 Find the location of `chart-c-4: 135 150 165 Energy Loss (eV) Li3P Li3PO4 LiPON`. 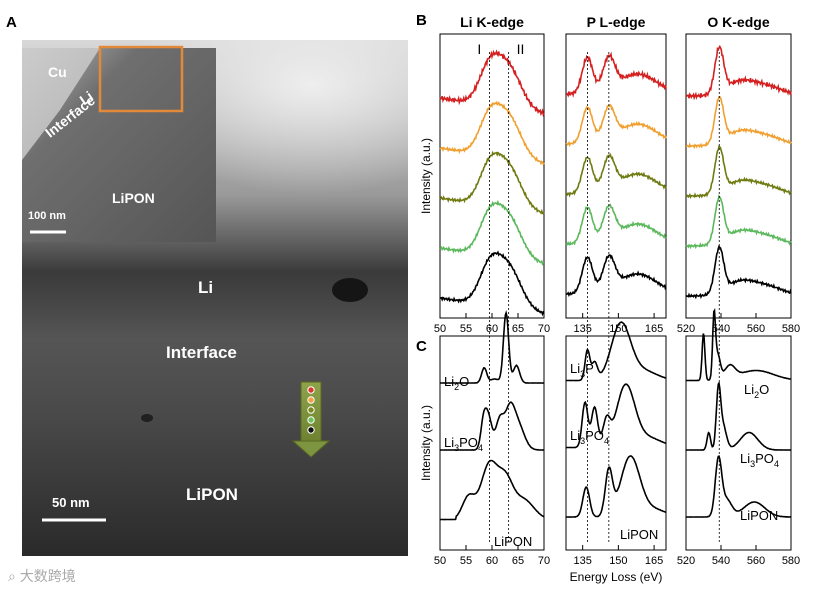

chart-c-4: 135 150 165 Energy Loss (eV) Li3P Li3PO4 LiPON is located at coordinates (616, 452).